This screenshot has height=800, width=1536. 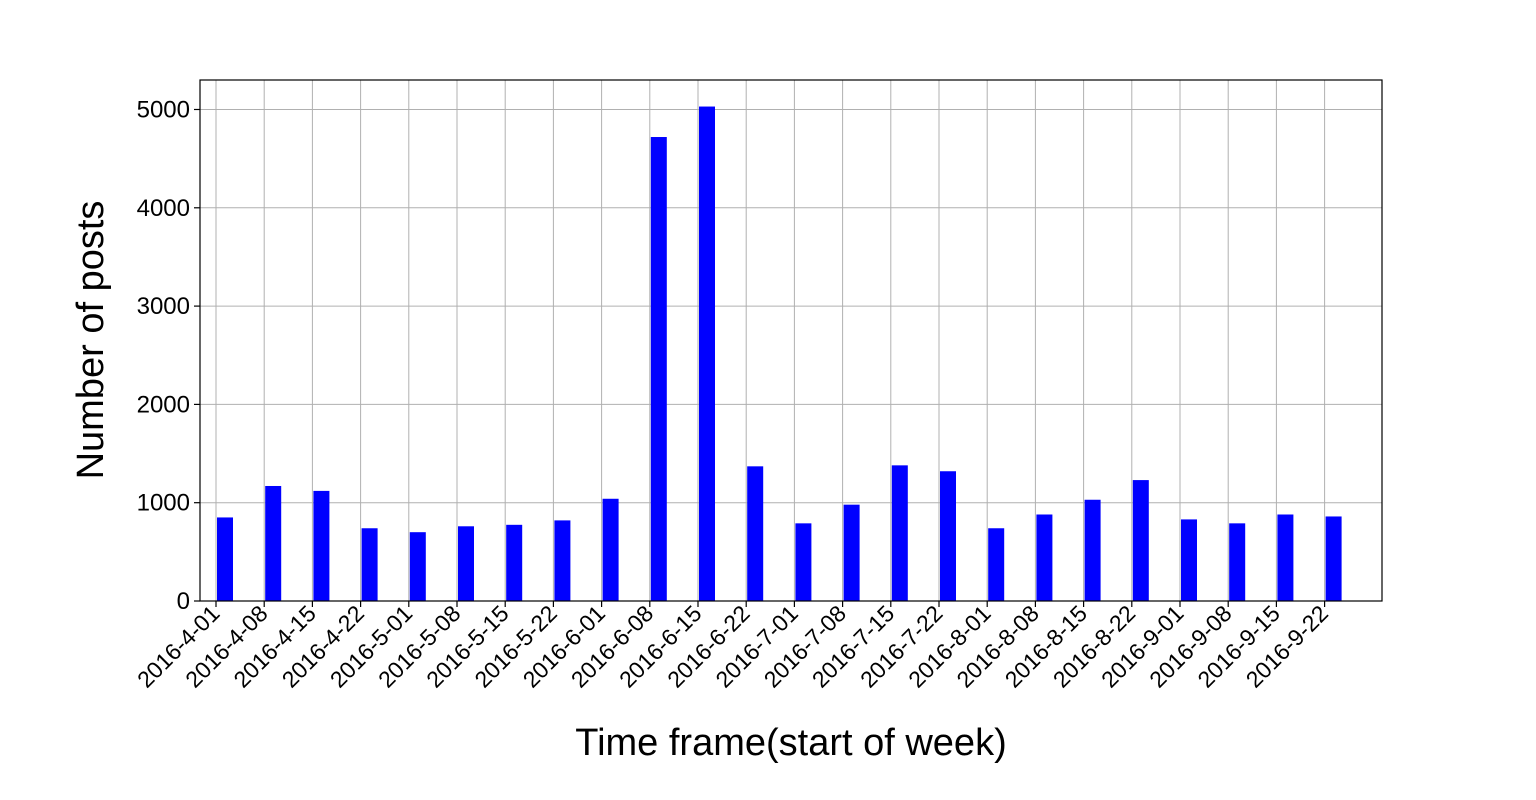 What do you see at coordinates (91, 340) in the screenshot?
I see `y-axis-label: Number of posts` at bounding box center [91, 340].